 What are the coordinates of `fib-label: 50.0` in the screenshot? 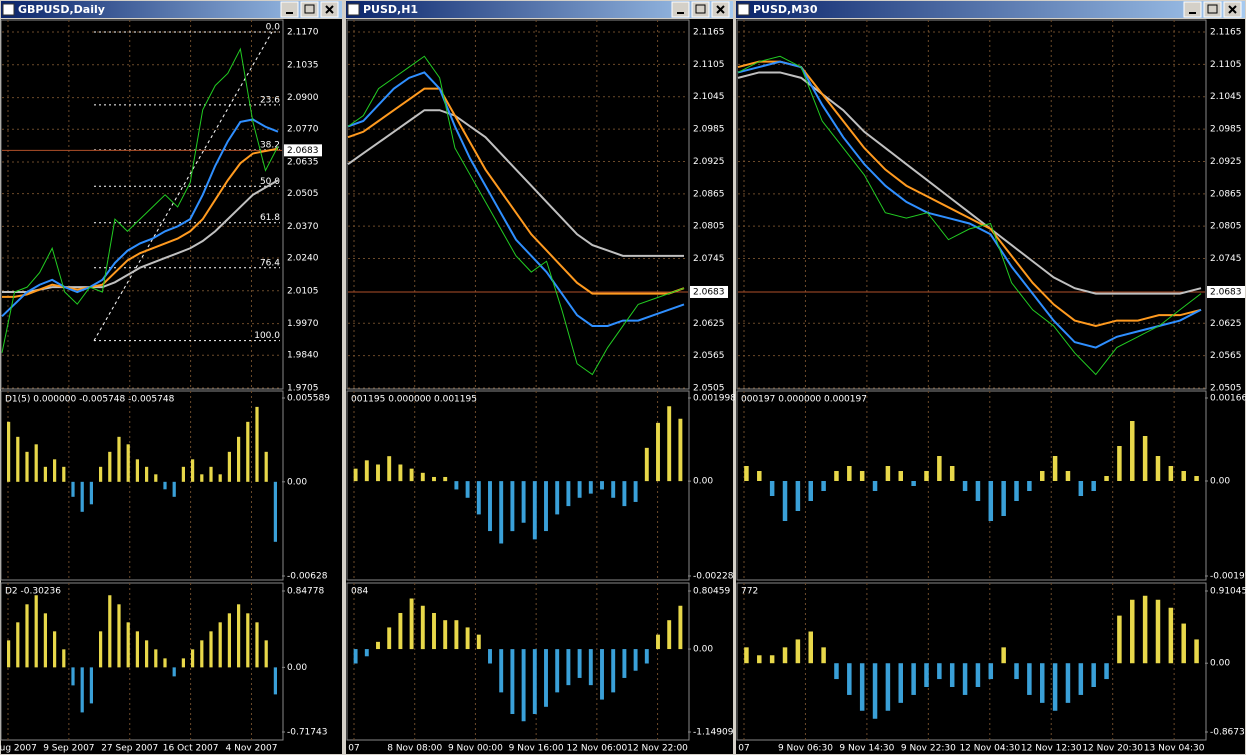 It's located at (270, 182).